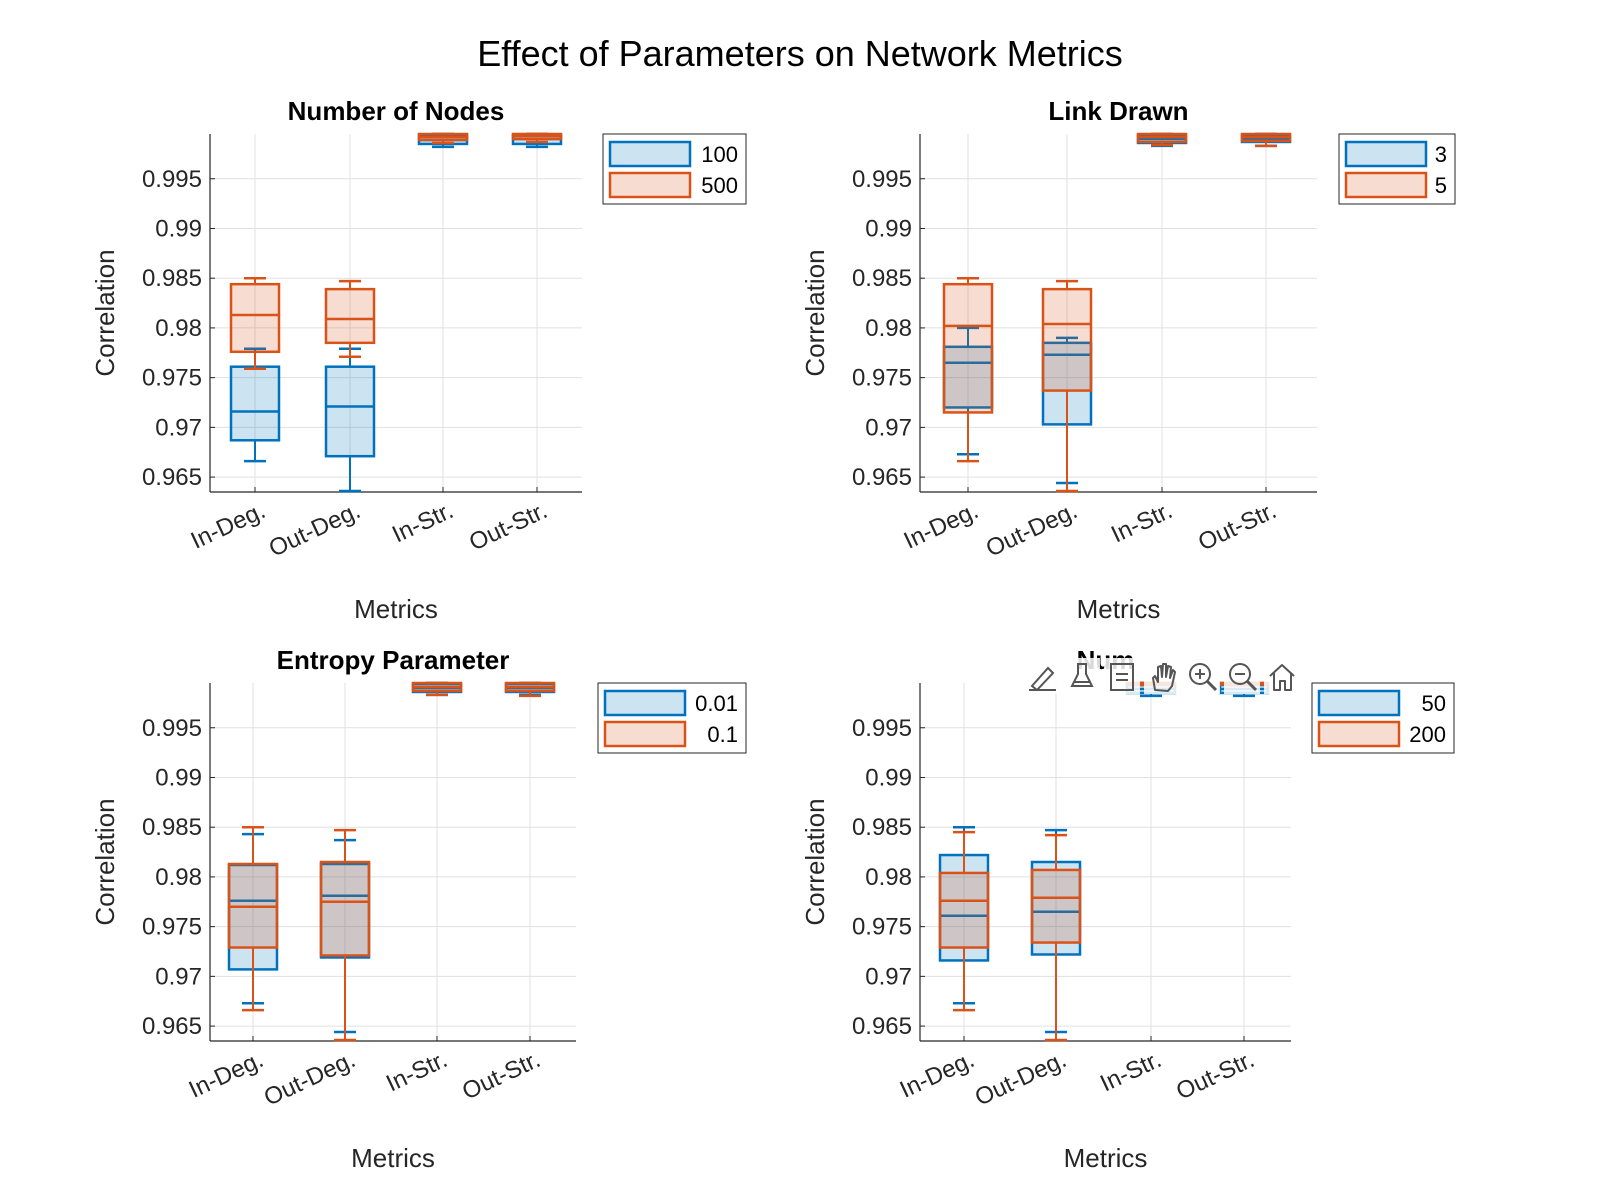 The image size is (1600, 1200). What do you see at coordinates (537, 138) in the screenshot?
I see `box-500-Out-Str.` at bounding box center [537, 138].